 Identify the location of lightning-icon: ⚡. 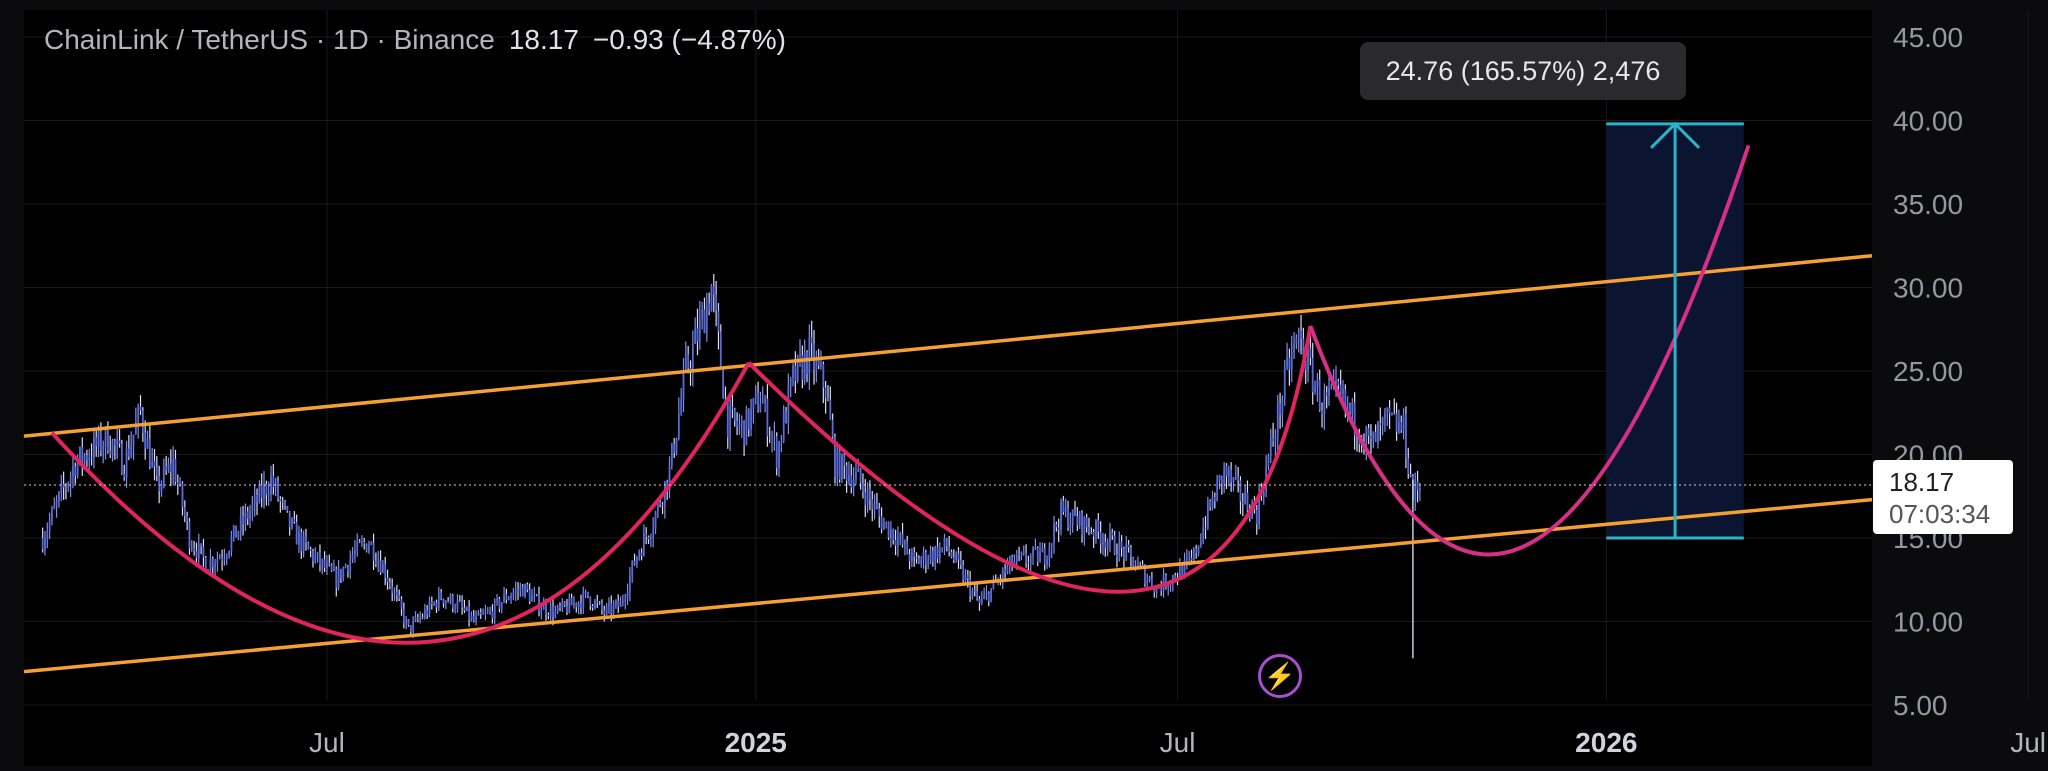
(1280, 676).